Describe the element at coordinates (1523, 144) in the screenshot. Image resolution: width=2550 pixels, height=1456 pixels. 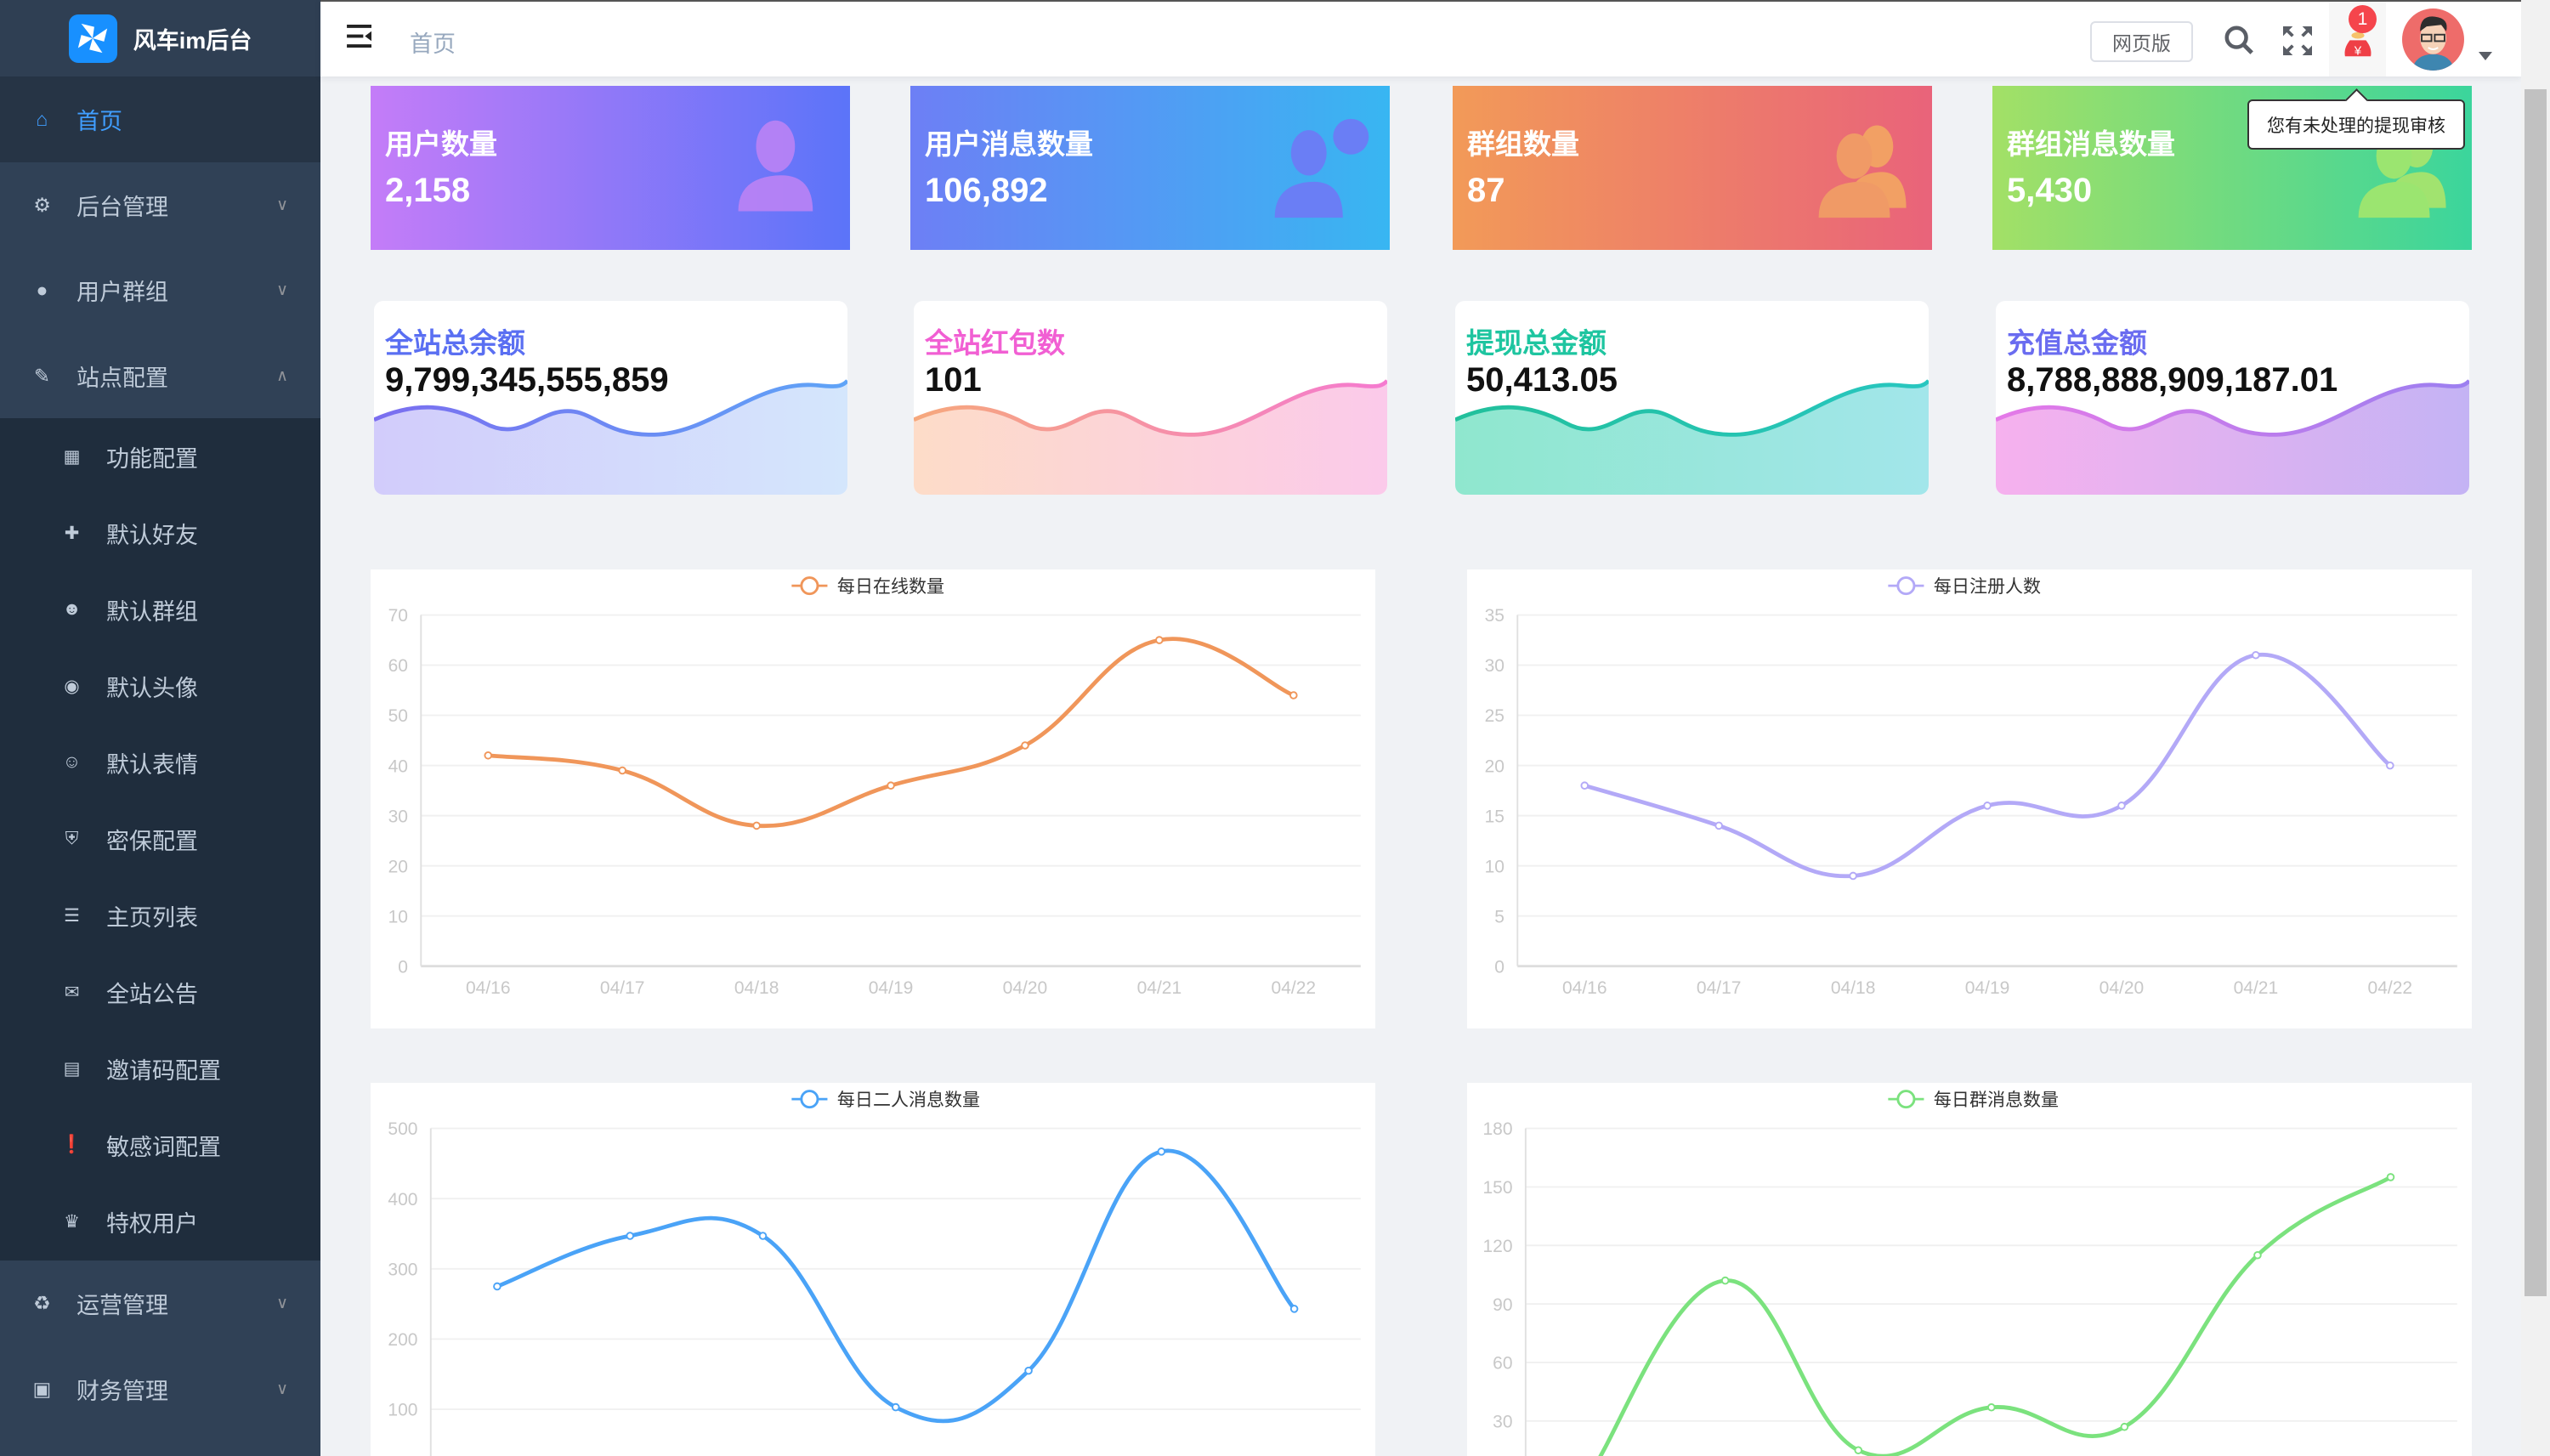
I see `stat-label: 群组数量` at that location.